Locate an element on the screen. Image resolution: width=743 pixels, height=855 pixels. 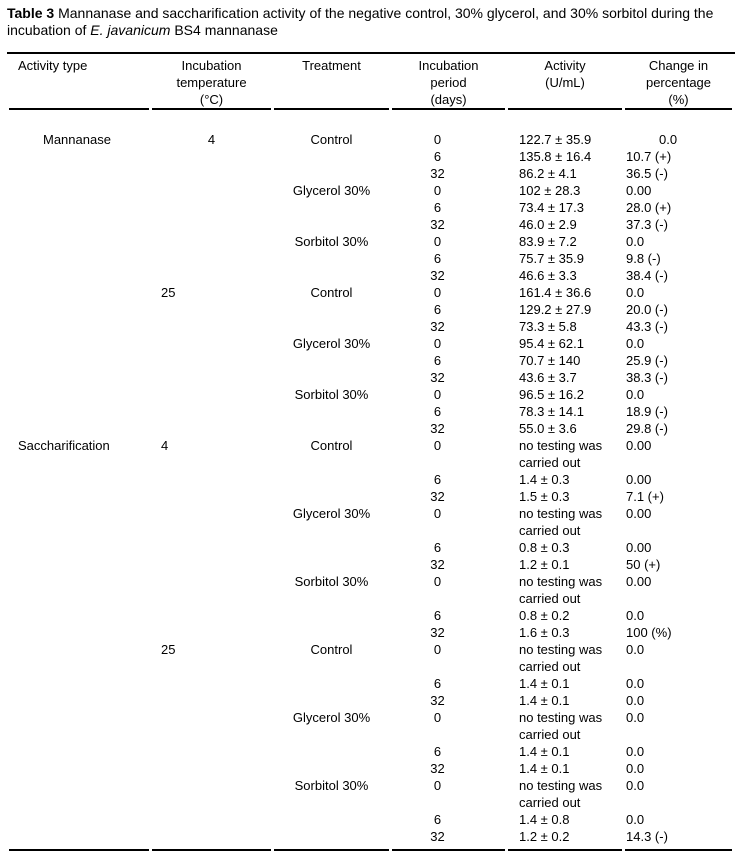
cell-activity-value: 0.8 ± 0.2 is located at coordinates (544, 615).